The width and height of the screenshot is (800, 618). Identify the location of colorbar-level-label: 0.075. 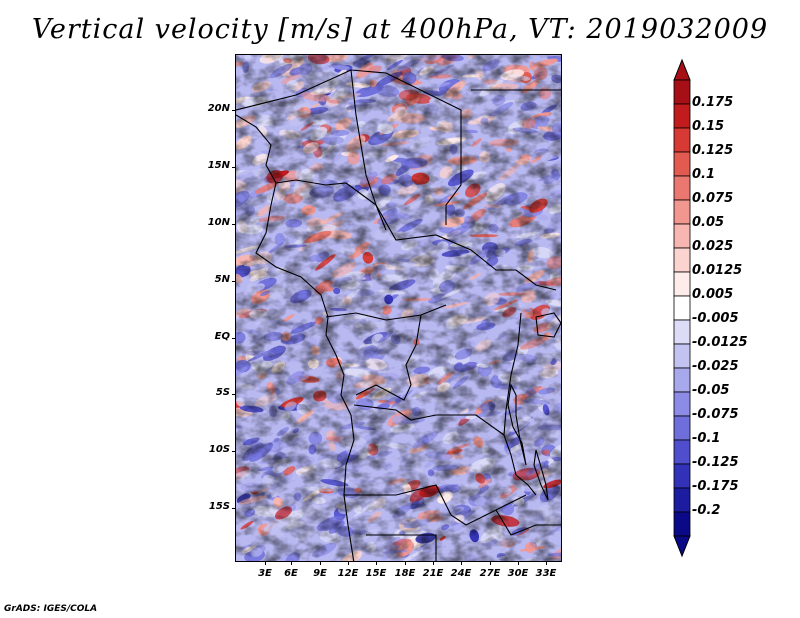
(713, 198).